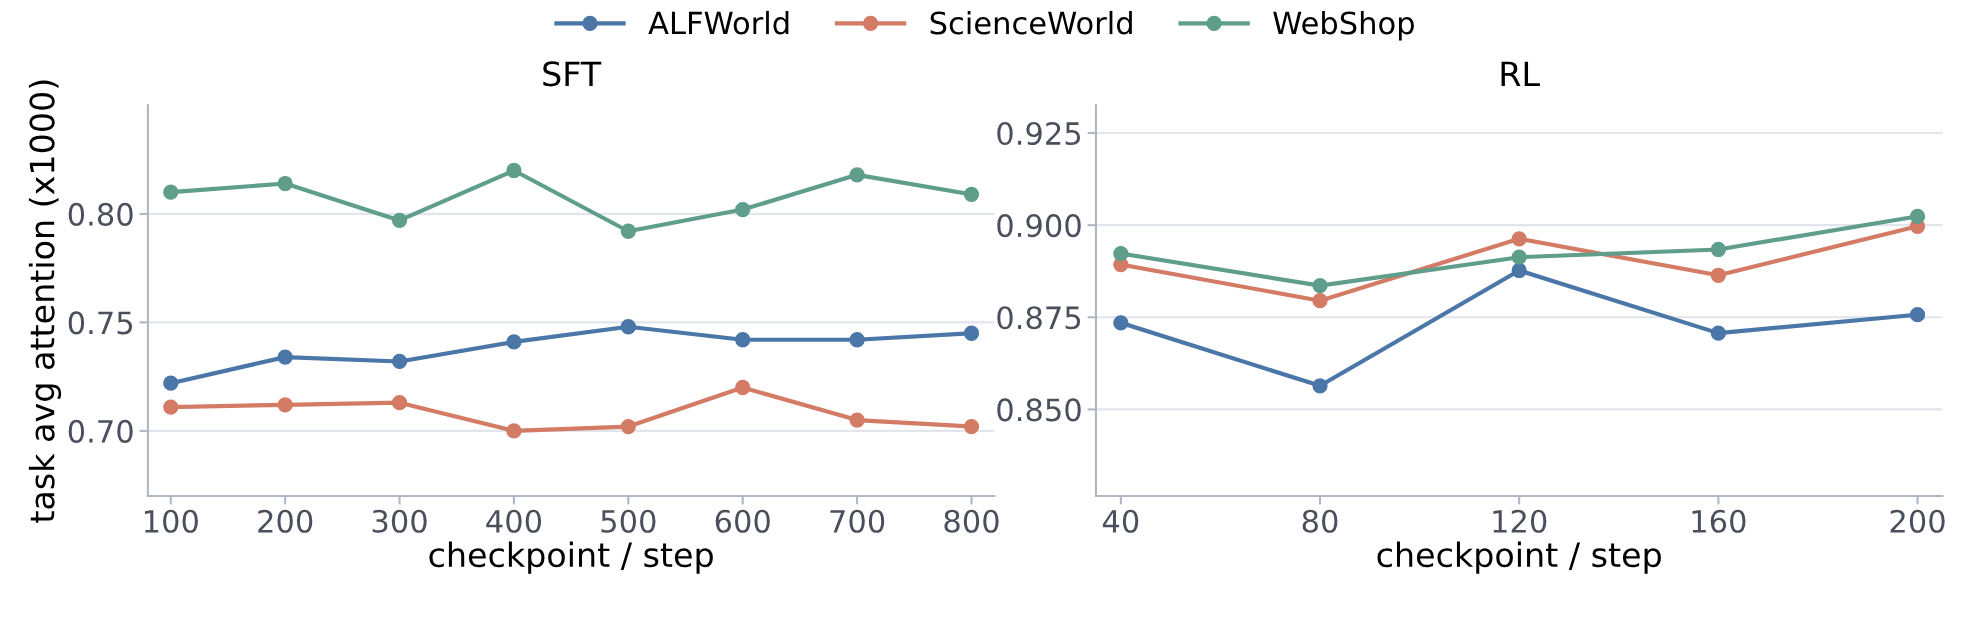  What do you see at coordinates (1343, 25) in the screenshot?
I see `legend-label: WebShop` at bounding box center [1343, 25].